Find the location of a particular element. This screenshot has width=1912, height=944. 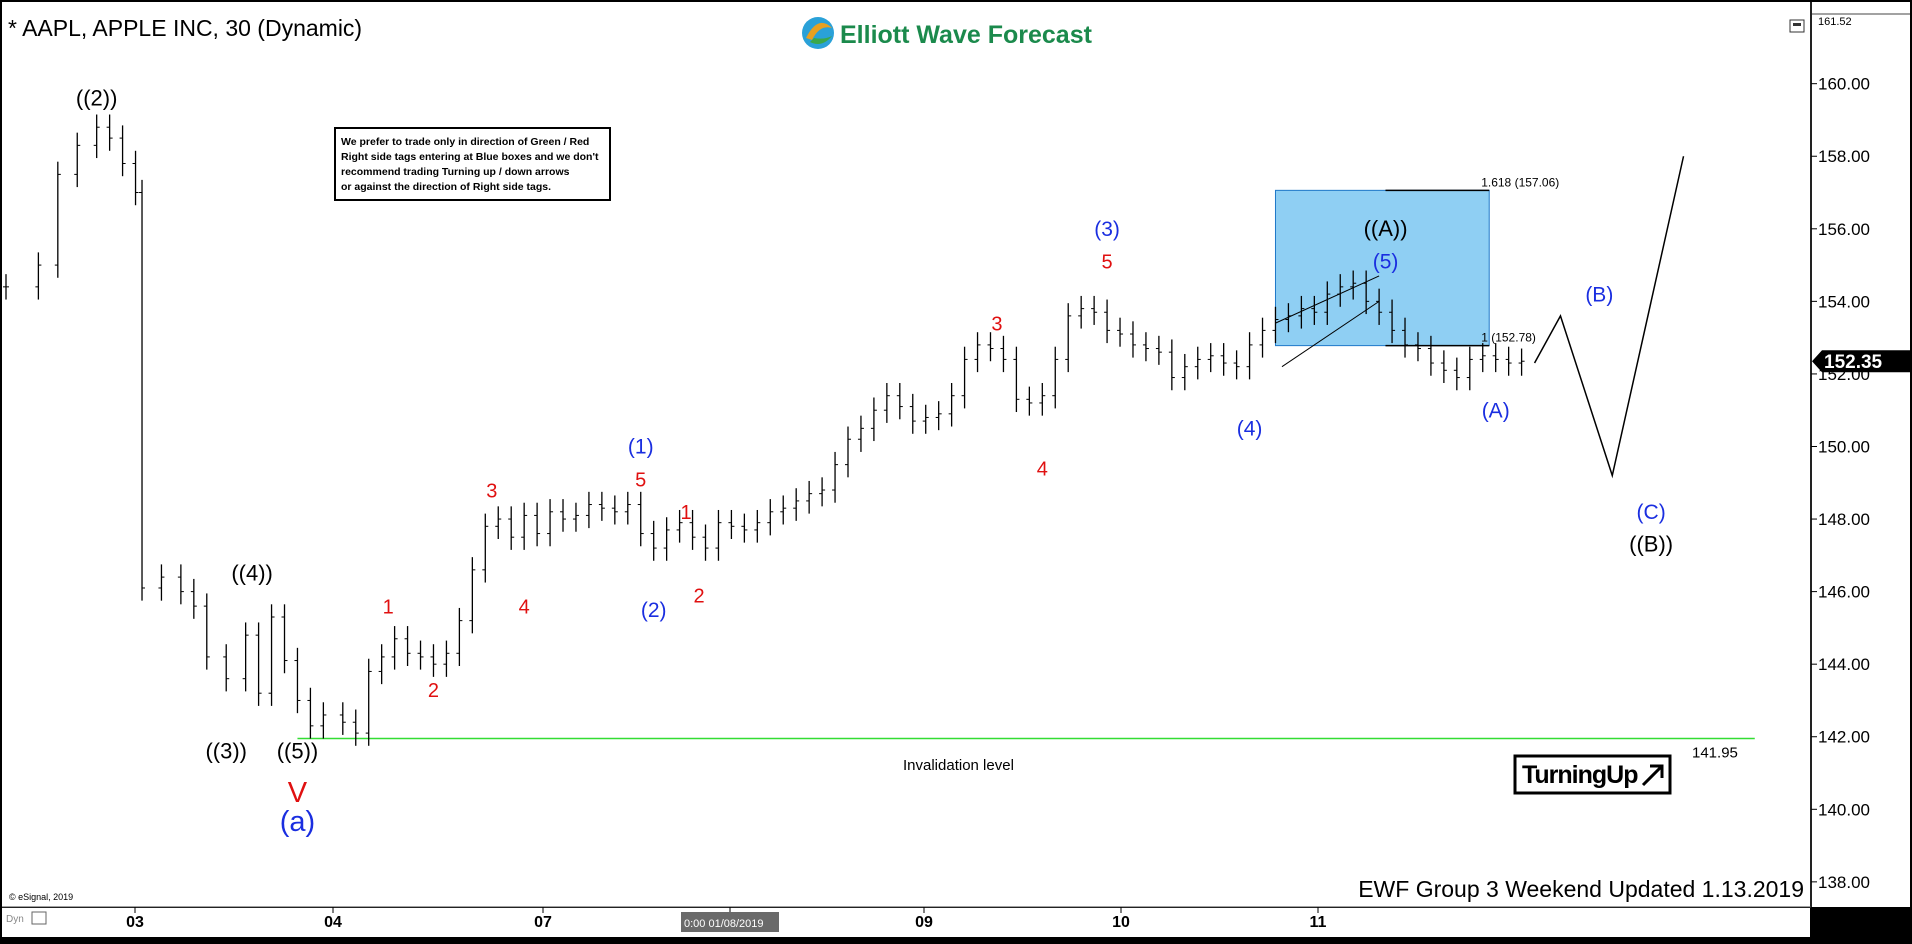

wave-label: (B) is located at coordinates (1599, 294).